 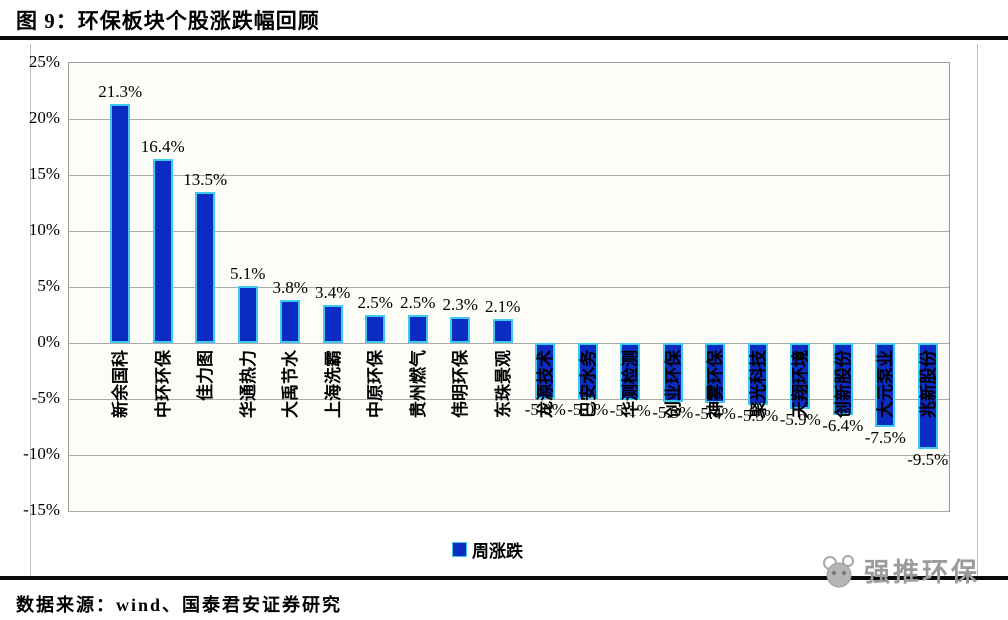 What do you see at coordinates (44, 173) in the screenshot?
I see `y-axis-label: 15%` at bounding box center [44, 173].